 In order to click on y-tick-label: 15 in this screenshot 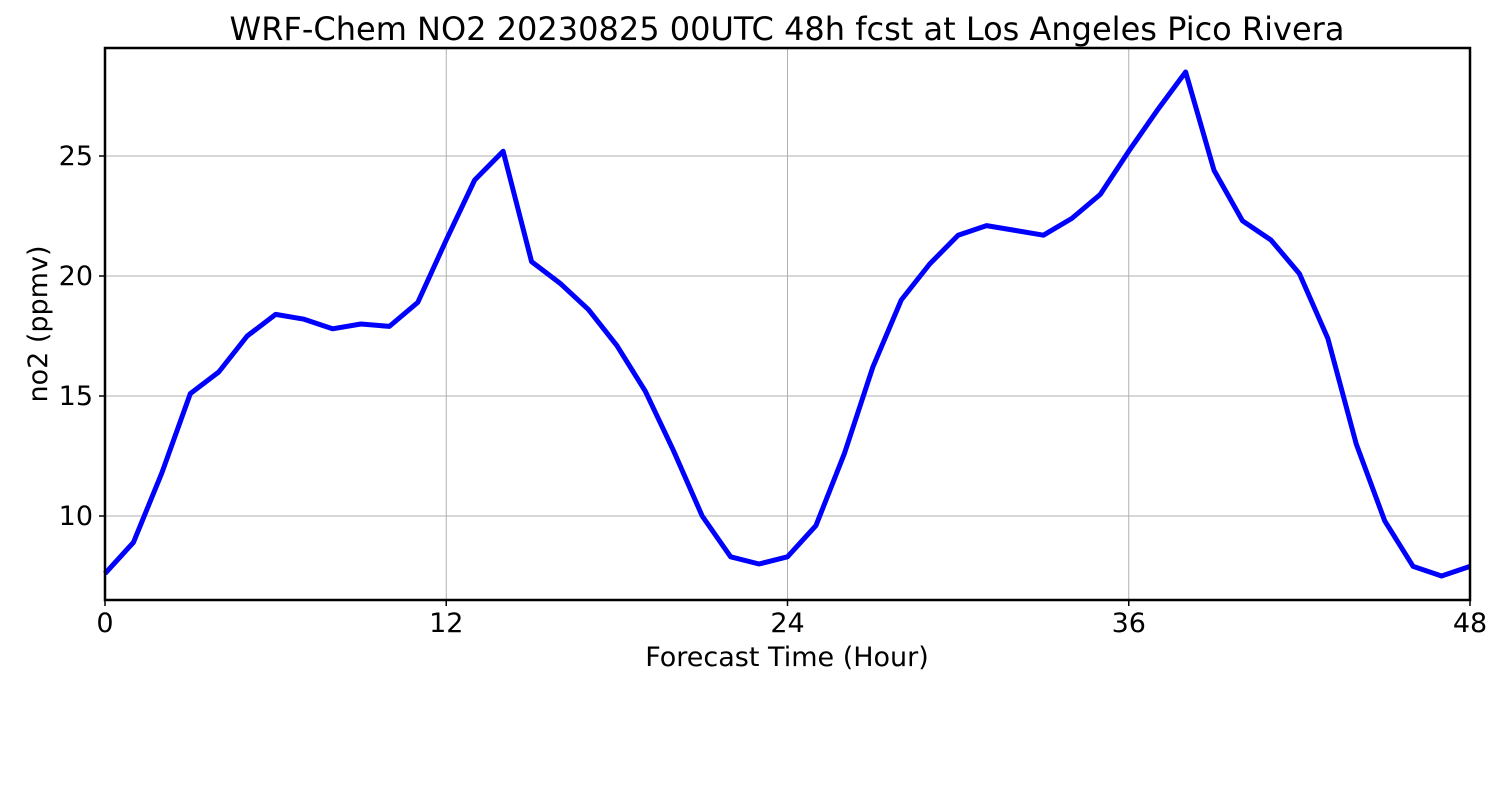, I will do `click(76, 396)`.